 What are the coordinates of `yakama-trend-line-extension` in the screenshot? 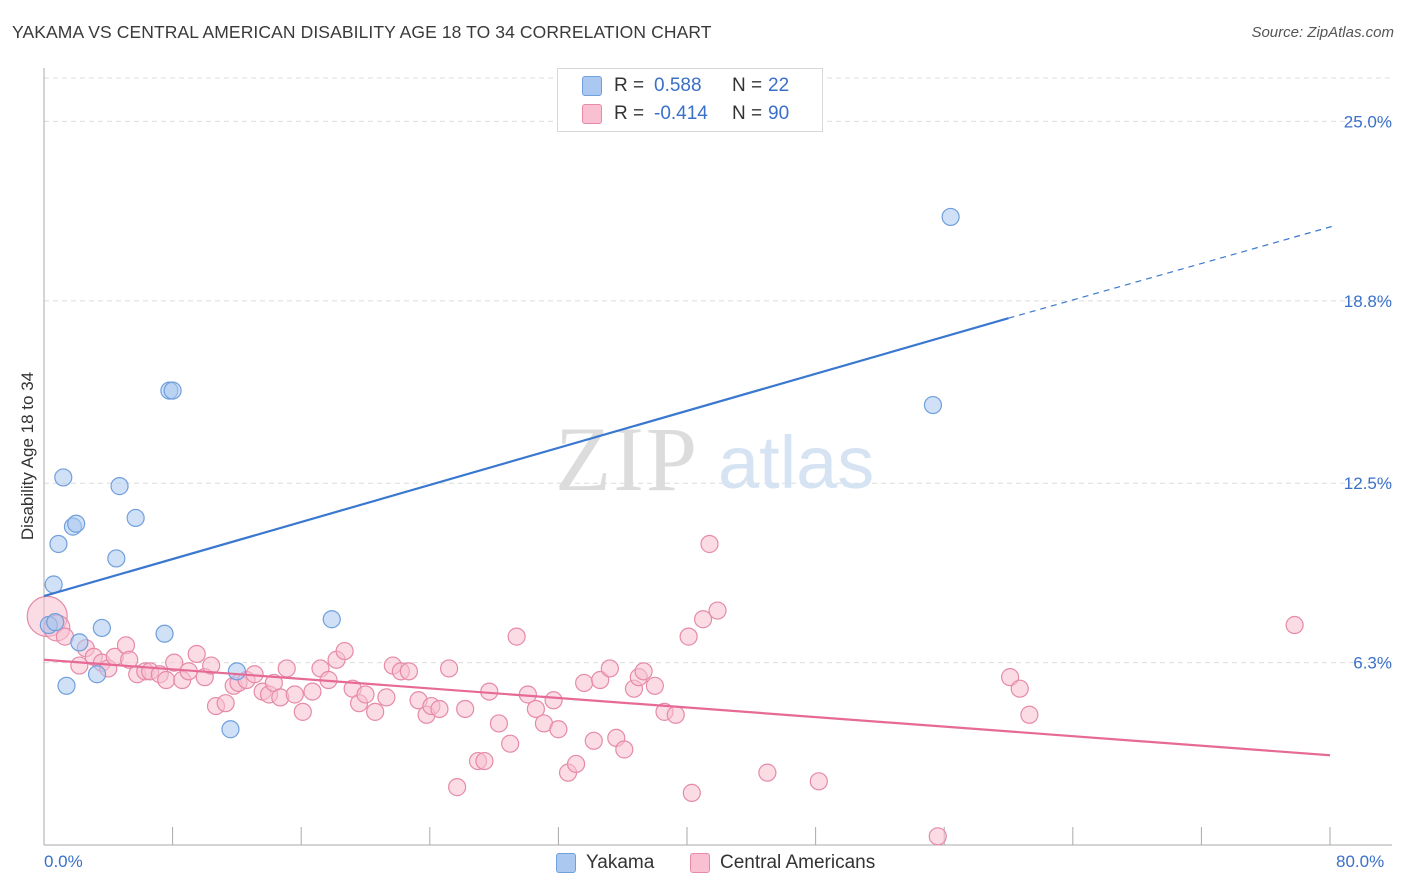 It's located at (1171, 272).